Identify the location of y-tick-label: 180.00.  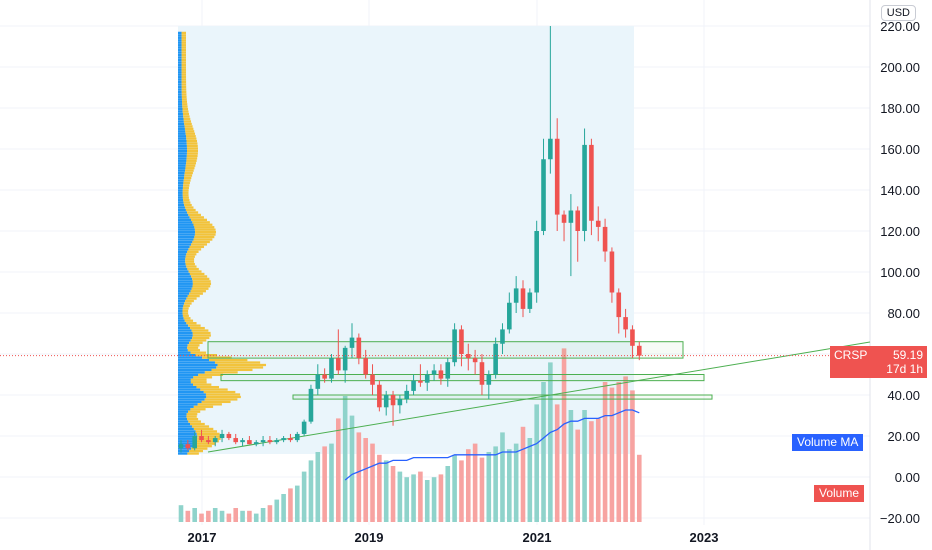
(900, 108).